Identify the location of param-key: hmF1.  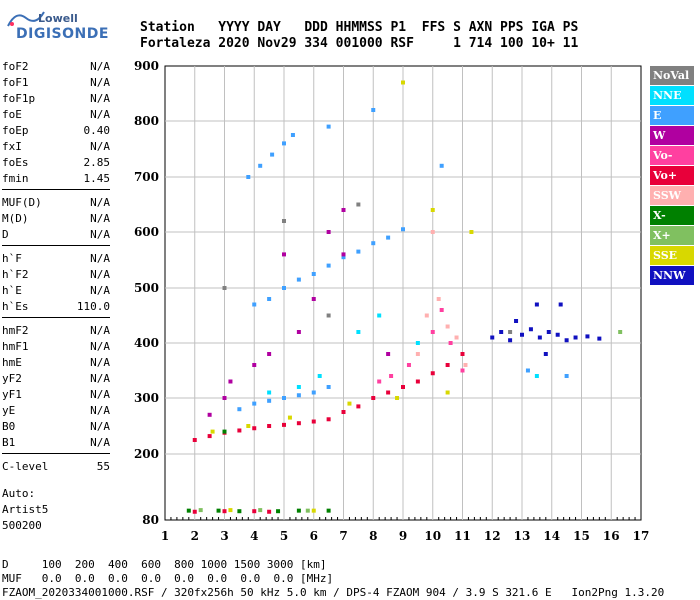
(15, 346).